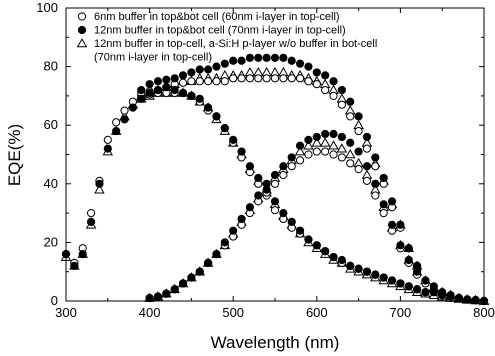 This screenshot has width=495, height=356. What do you see at coordinates (484, 312) in the screenshot?
I see `x-tick-label: 800` at bounding box center [484, 312].